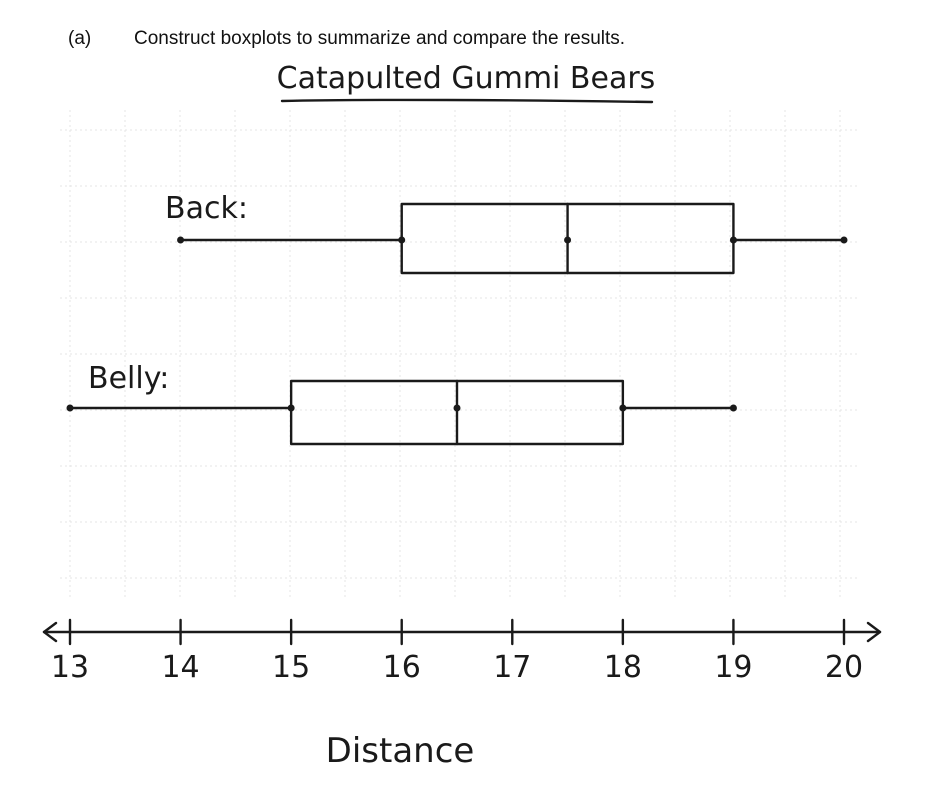 The height and width of the screenshot is (804, 930). I want to click on x-axis: 13 14 15 16 17 18 19 20, so click(462, 651).